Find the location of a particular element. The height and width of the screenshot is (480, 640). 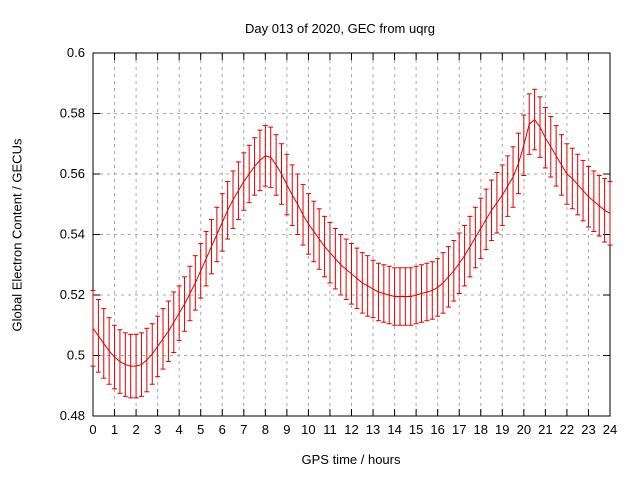

x-tick-label: 23 is located at coordinates (588, 429).